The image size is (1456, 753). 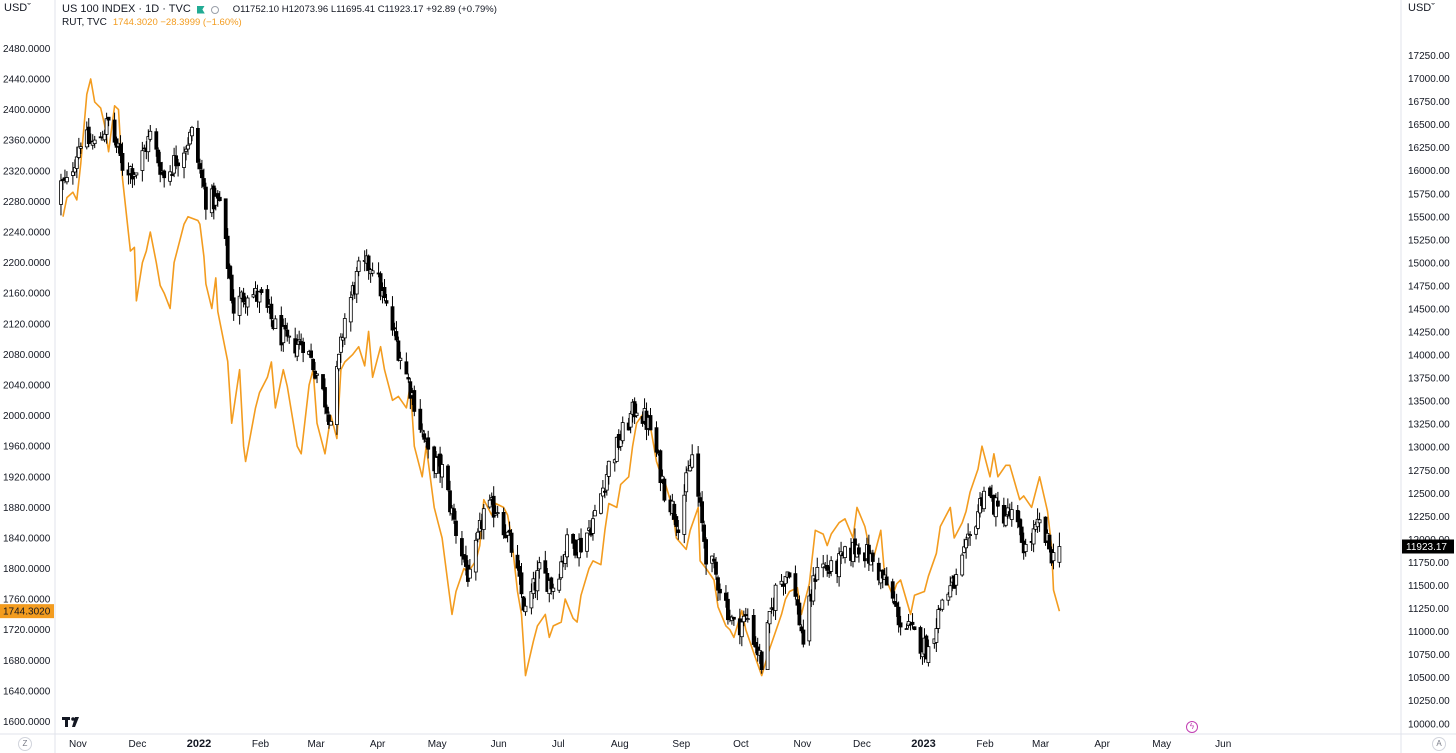 What do you see at coordinates (25, 744) in the screenshot?
I see `timezone-button: Z` at bounding box center [25, 744].